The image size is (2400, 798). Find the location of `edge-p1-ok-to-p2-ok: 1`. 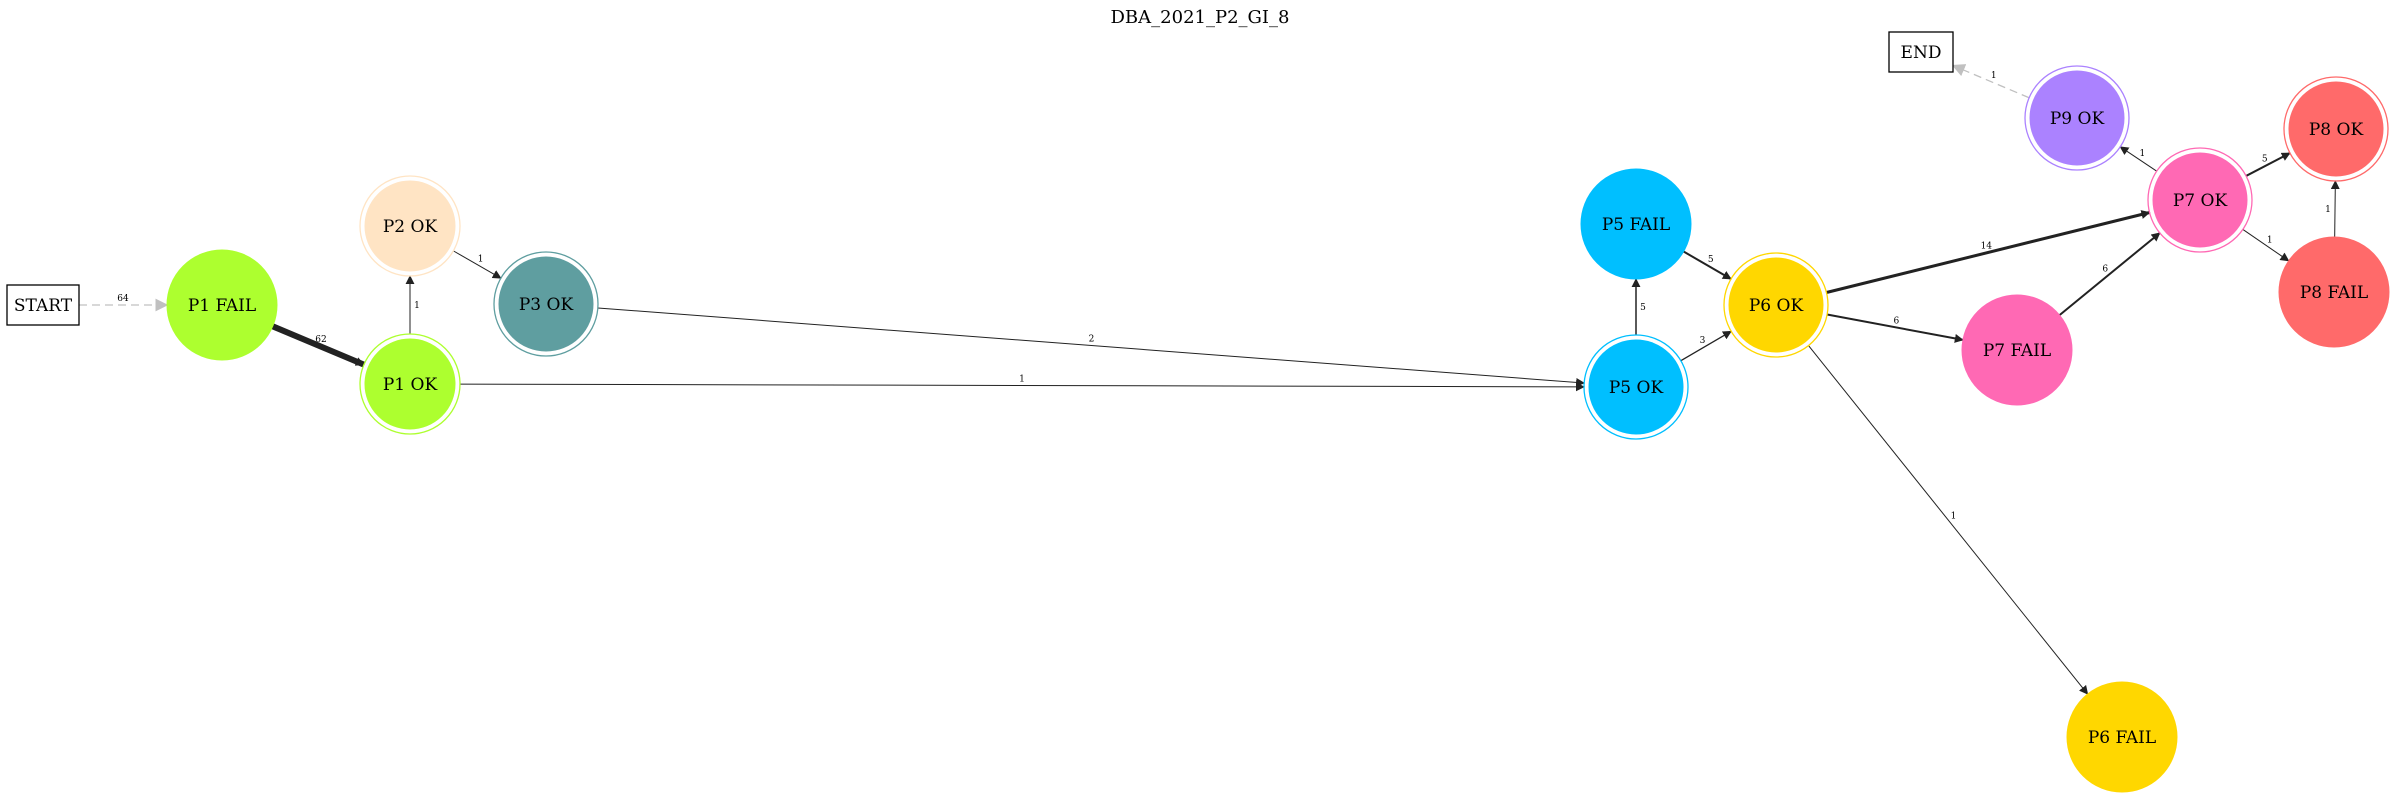

edge-p1-ok-to-p2-ok: 1 is located at coordinates (412, 304).